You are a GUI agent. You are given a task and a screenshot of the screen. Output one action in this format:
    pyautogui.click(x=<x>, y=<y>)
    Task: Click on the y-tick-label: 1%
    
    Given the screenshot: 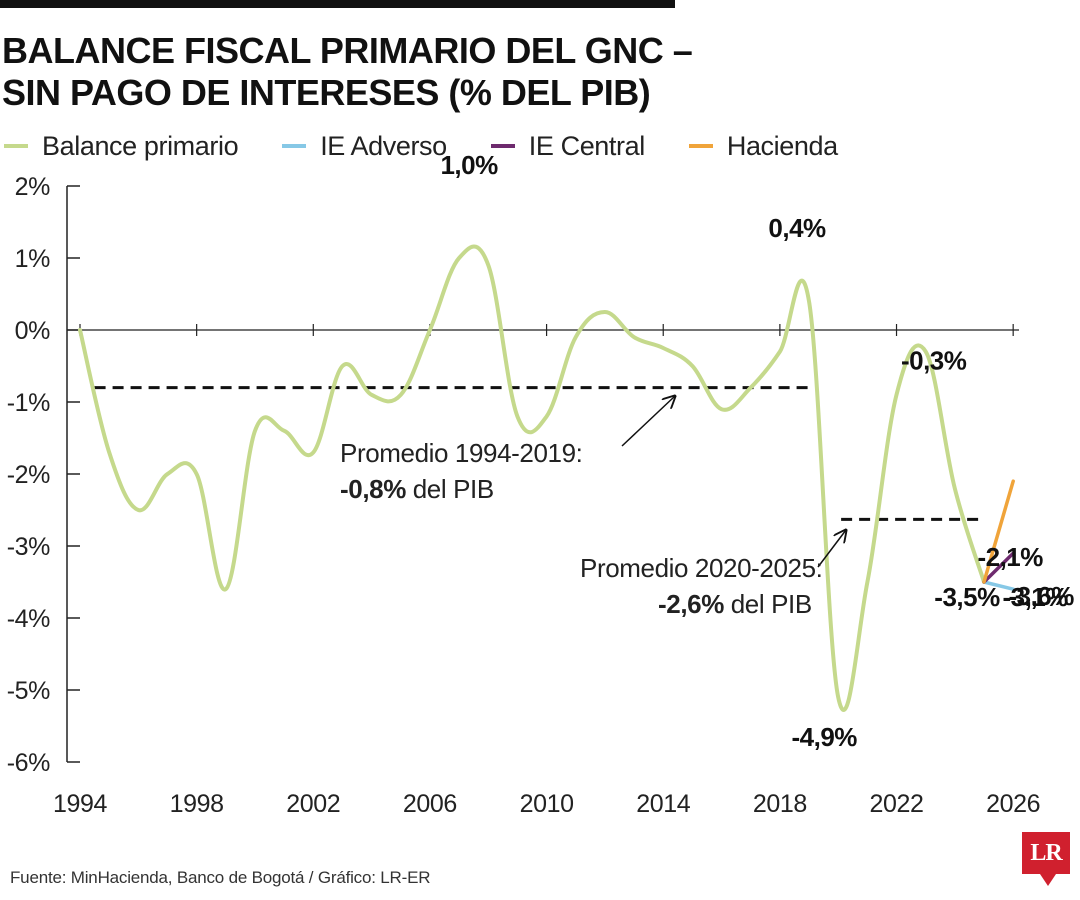 What is the action you would take?
    pyautogui.click(x=33, y=259)
    